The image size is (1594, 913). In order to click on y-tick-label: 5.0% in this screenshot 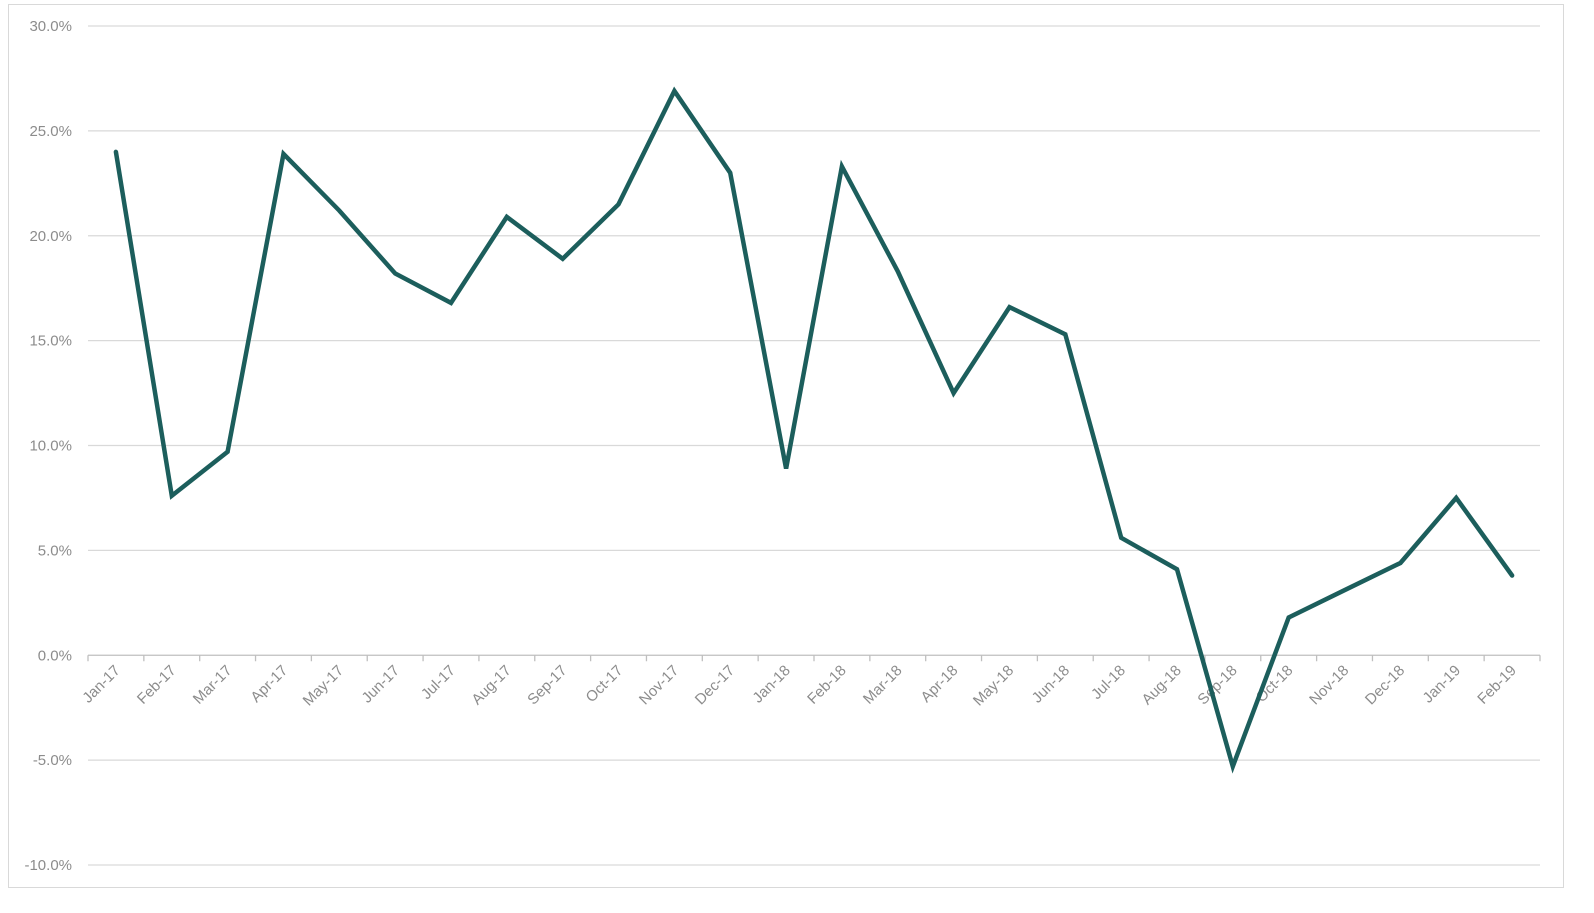, I will do `click(55, 550)`.